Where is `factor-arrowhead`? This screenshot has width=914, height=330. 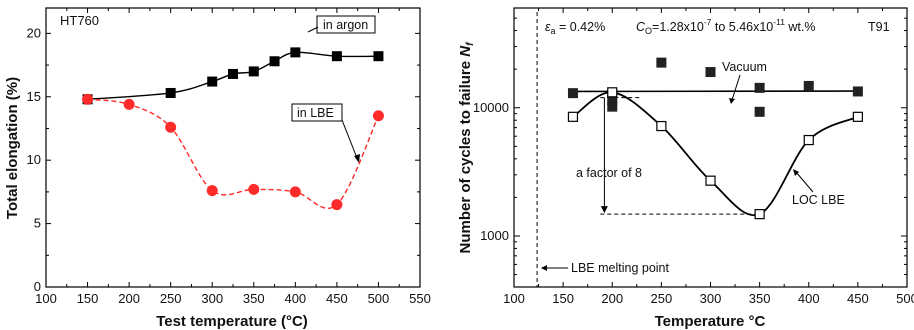
factor-arrowhead is located at coordinates (604, 210).